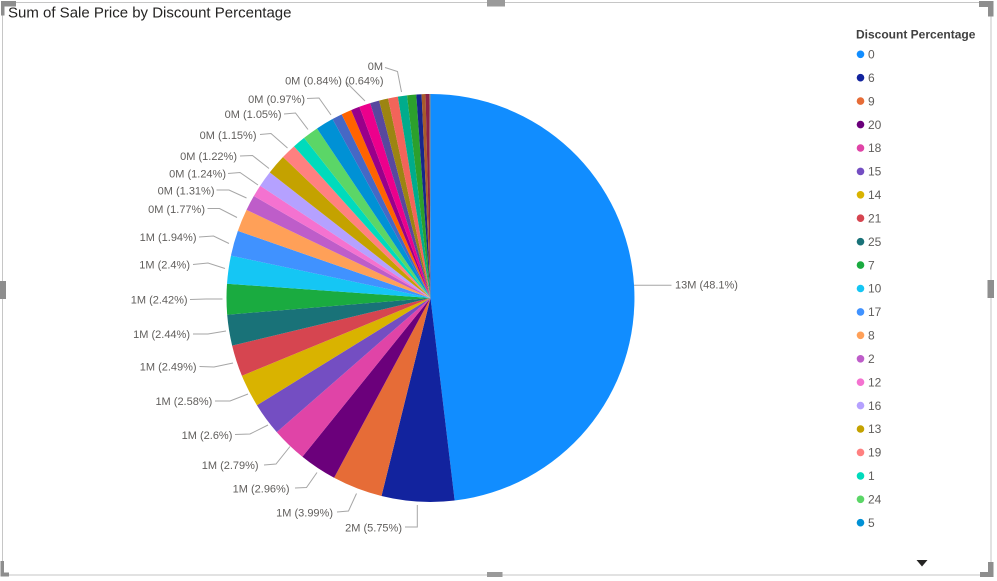  Describe the element at coordinates (875, 195) in the screenshot. I see `svg-text: 14` at that location.